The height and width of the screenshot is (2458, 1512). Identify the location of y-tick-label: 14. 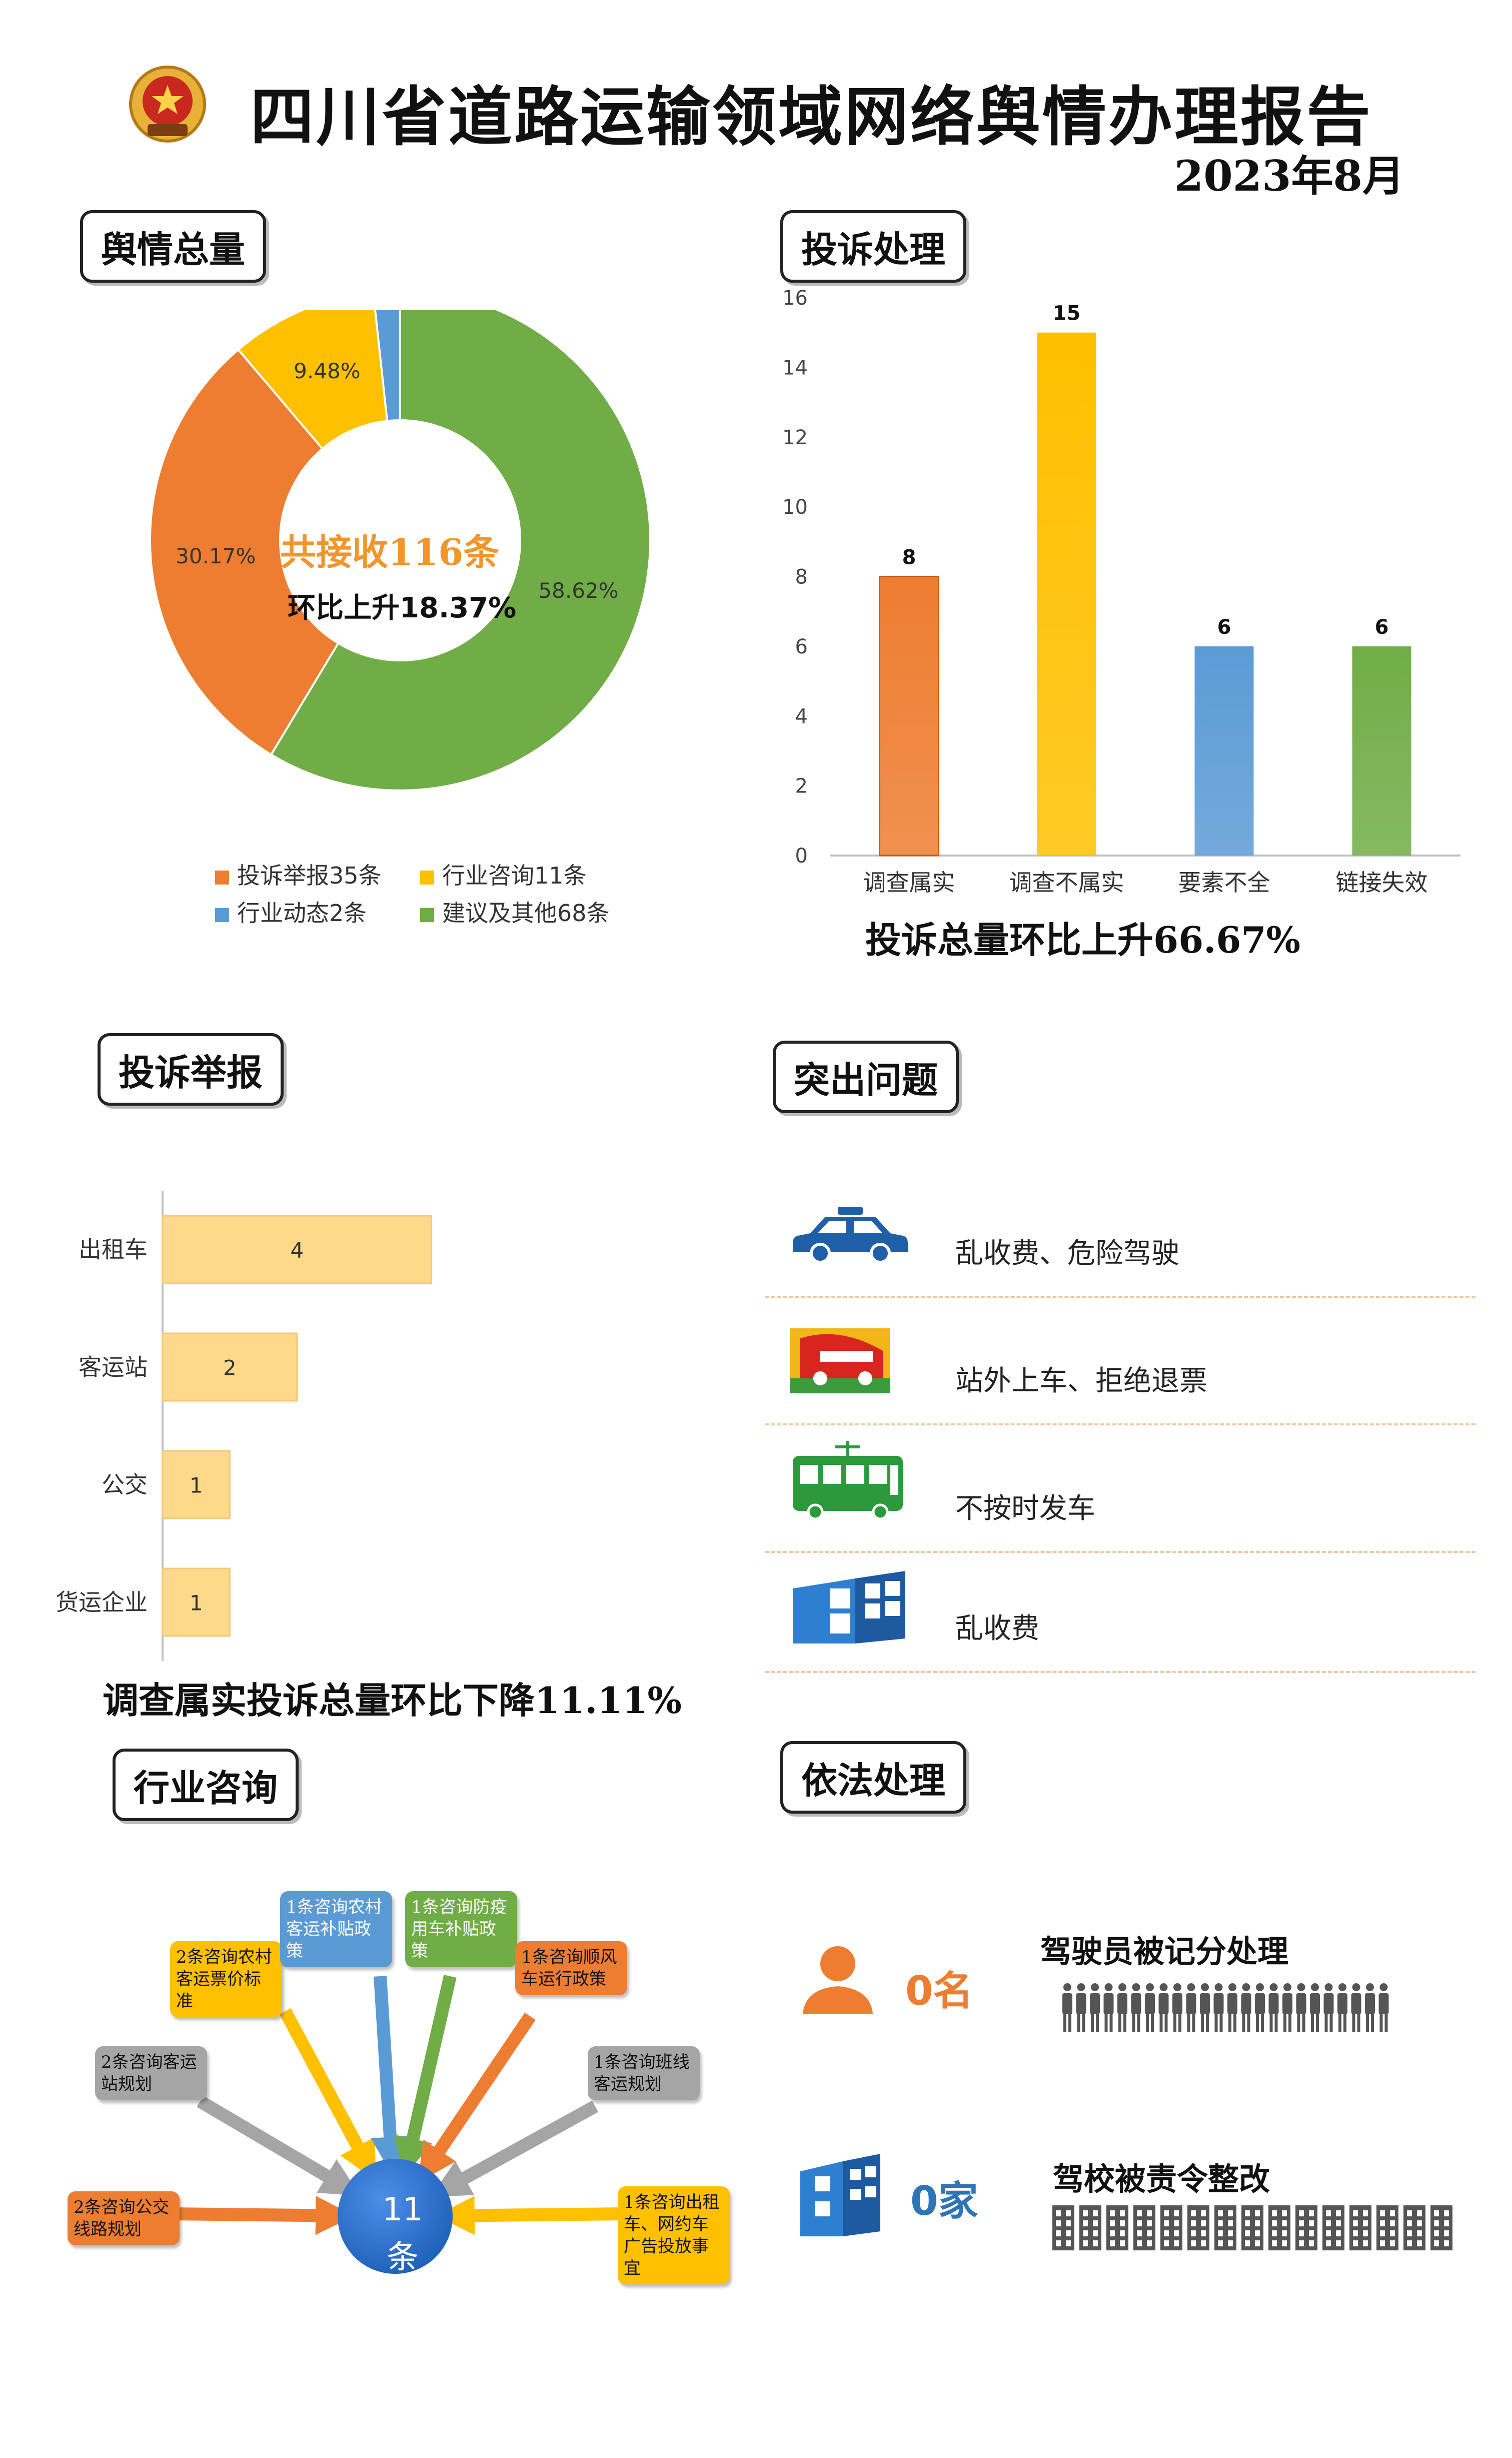
(795, 367).